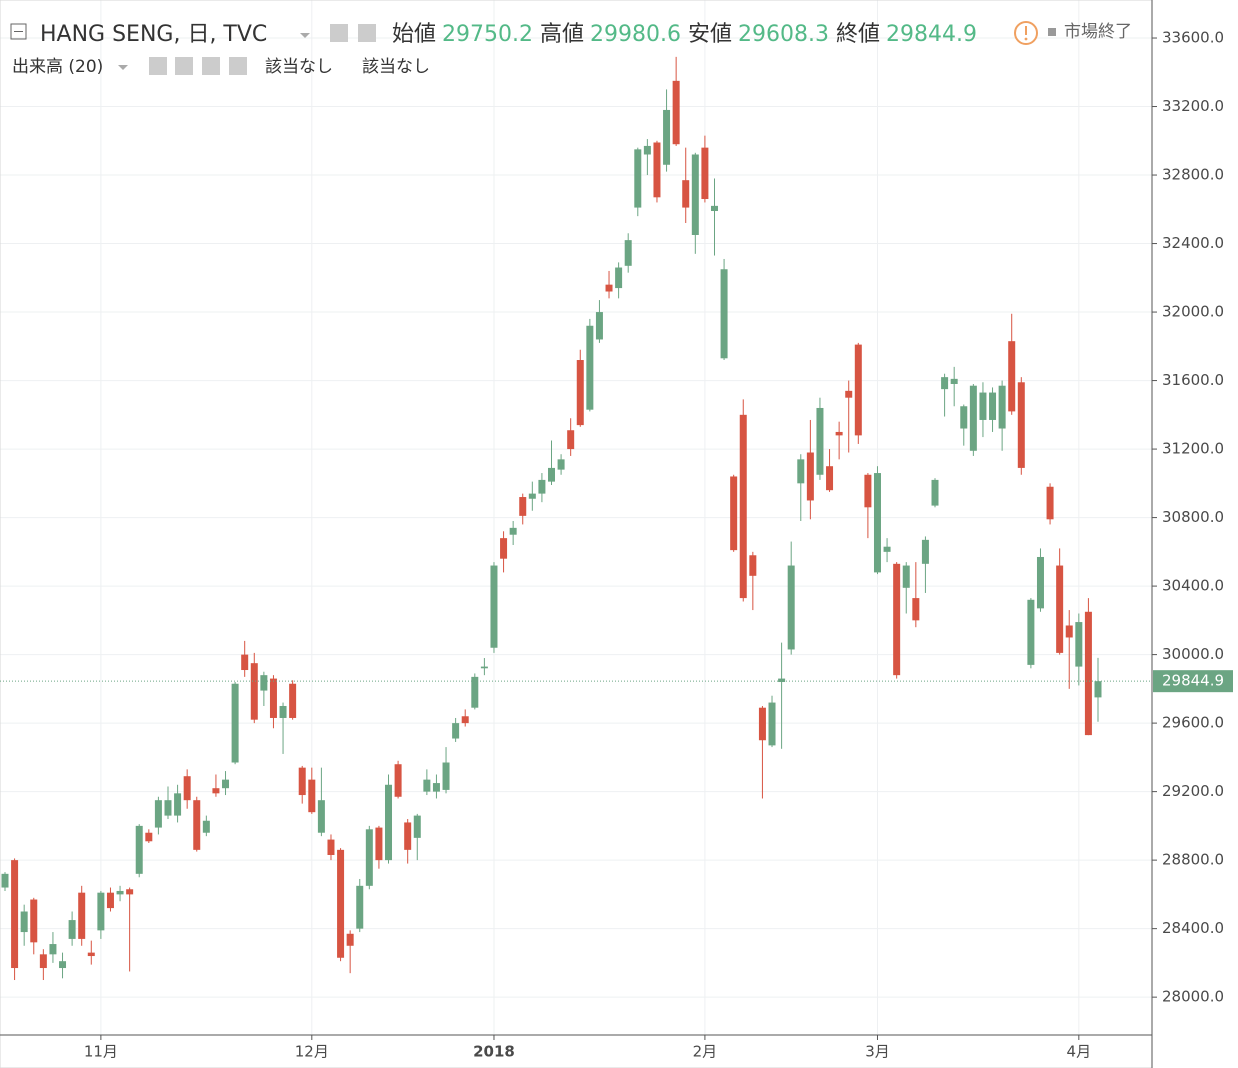  I want to click on y-tick-label: 29200.0, so click(1193, 791).